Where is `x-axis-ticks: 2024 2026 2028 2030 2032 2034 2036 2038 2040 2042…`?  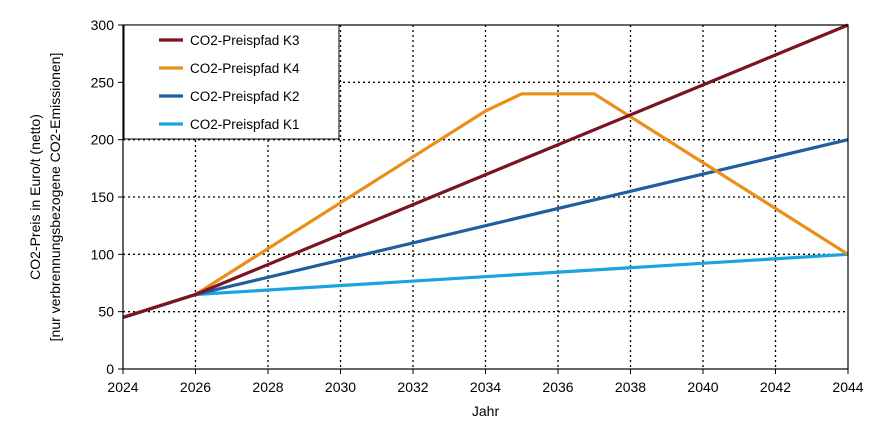 x-axis-ticks: 2024 2026 2028 2030 2032 2034 2036 2038 2040 2042… is located at coordinates (485, 382).